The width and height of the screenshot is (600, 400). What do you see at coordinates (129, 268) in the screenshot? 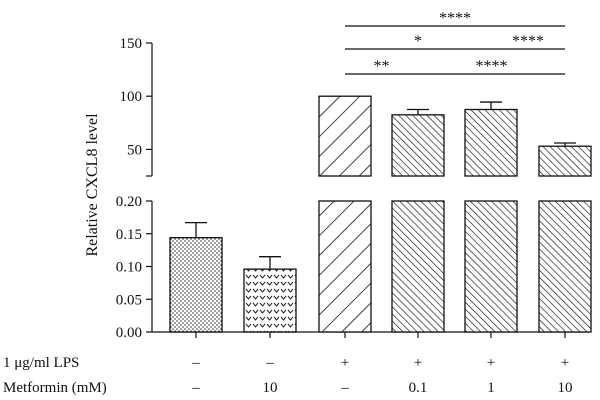
I see `y-tick-label: 0.10` at bounding box center [129, 268].